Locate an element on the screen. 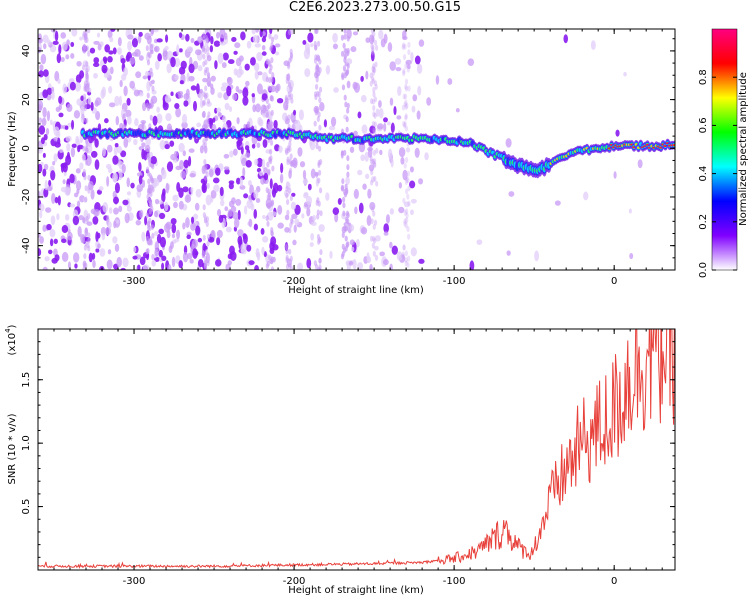  colorbar-tick-label: 0.0 is located at coordinates (703, 270).